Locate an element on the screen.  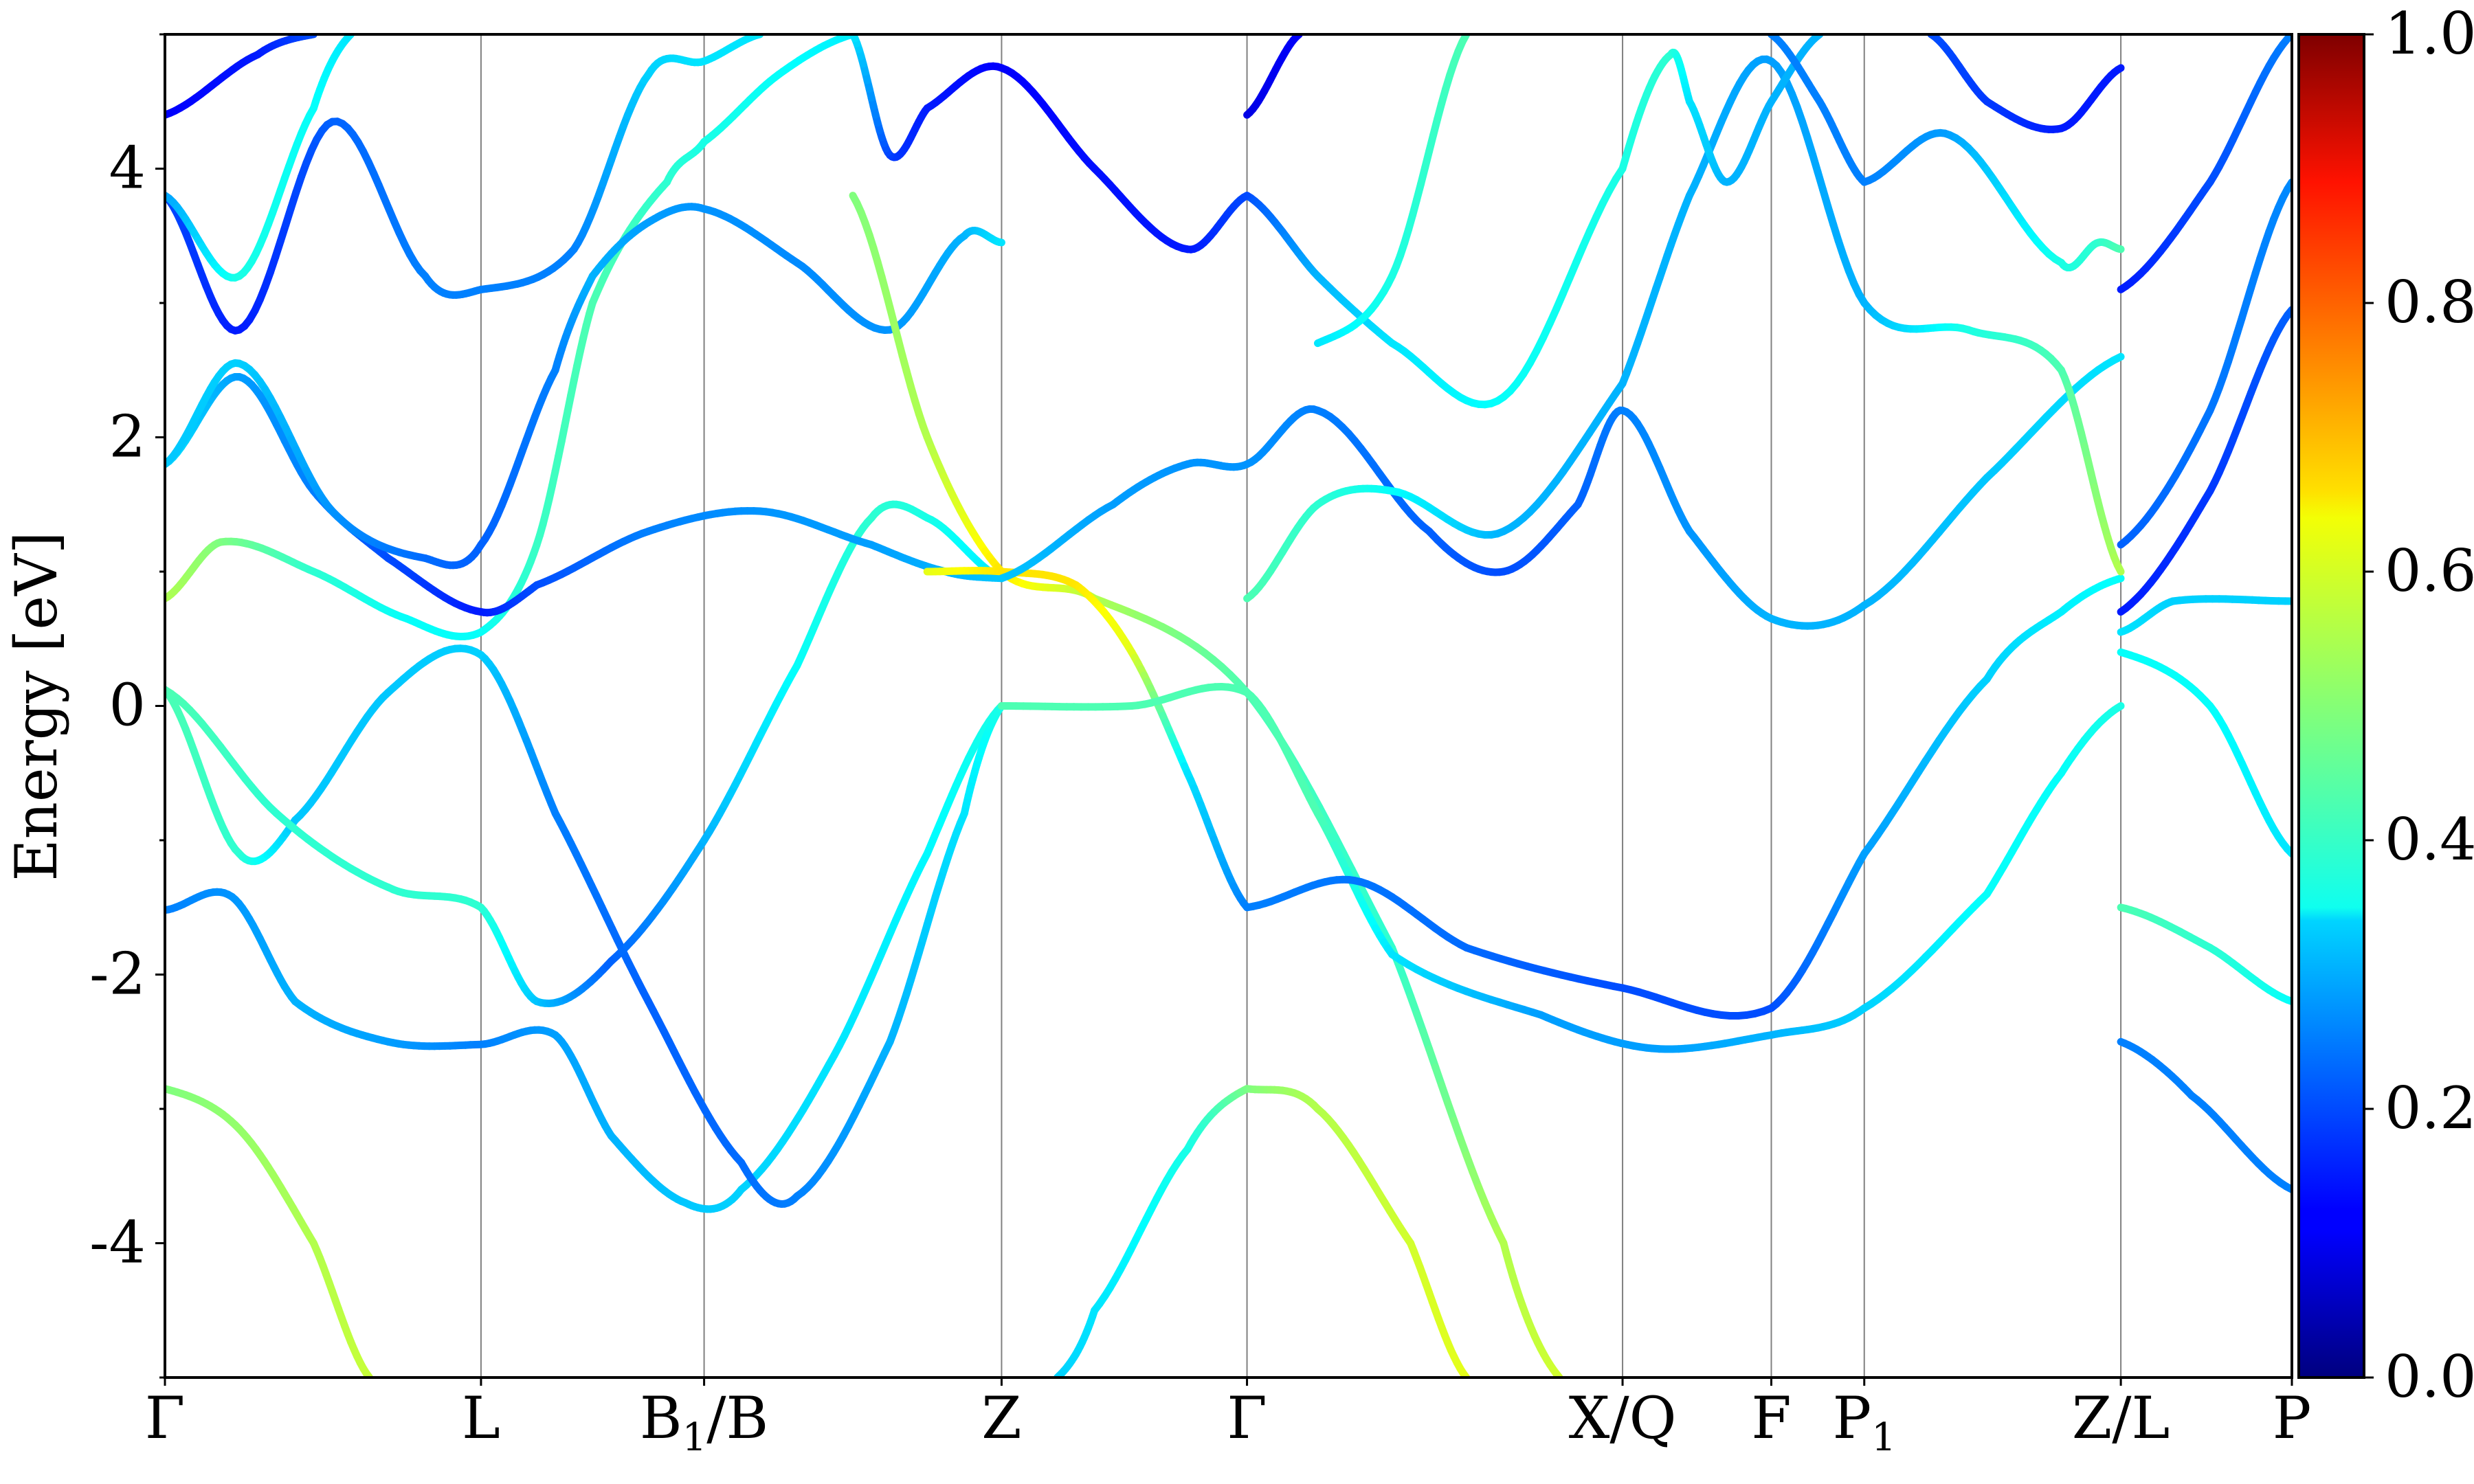
colorbar-tick-label: 0.8 is located at coordinates (2429, 302).